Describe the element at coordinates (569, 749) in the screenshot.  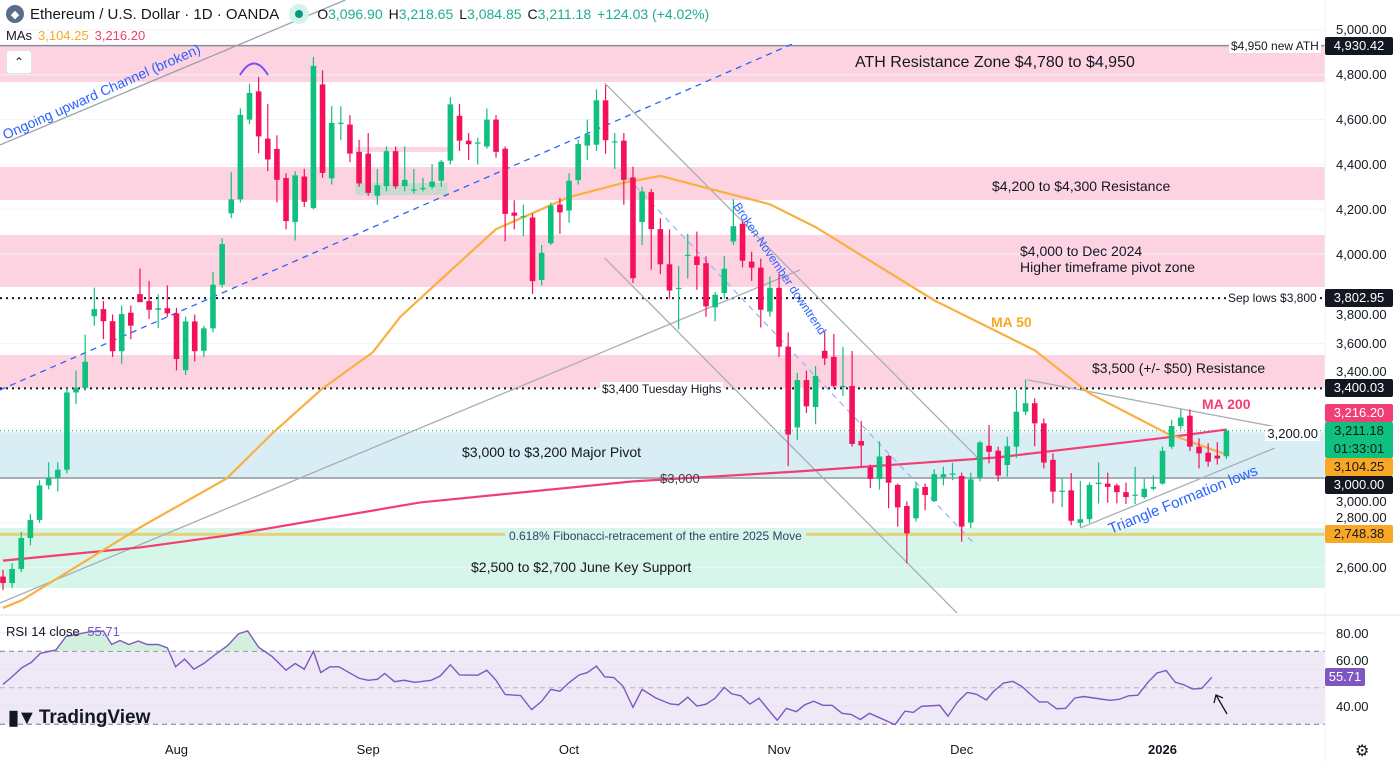
I see `time-axis-label: Oct` at that location.